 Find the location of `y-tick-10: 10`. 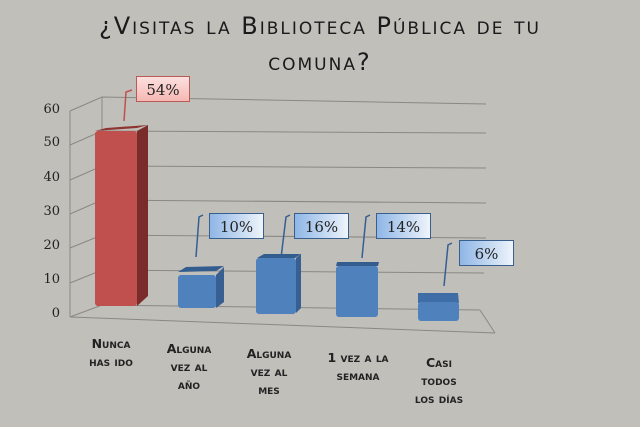

y-tick-10: 10 is located at coordinates (51, 279).